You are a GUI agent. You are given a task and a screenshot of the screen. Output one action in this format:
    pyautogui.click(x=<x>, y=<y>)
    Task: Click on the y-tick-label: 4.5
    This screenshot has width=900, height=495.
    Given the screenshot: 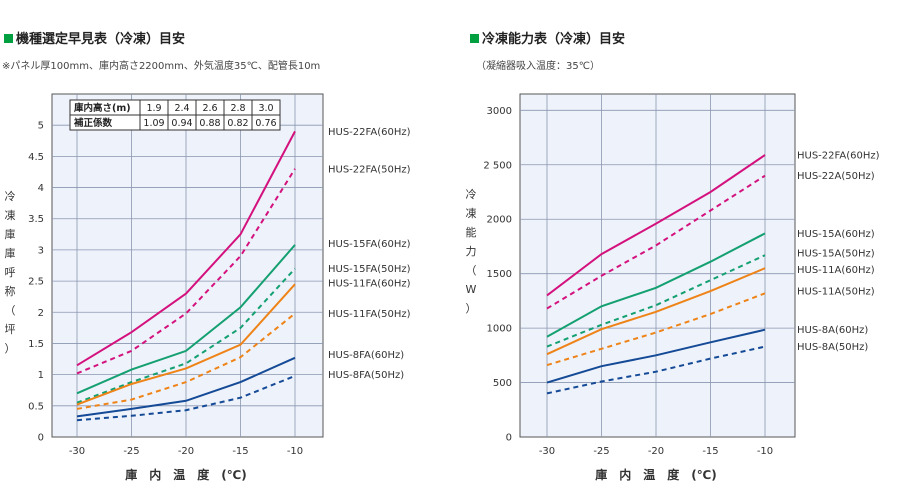 What is the action you would take?
    pyautogui.click(x=36, y=157)
    